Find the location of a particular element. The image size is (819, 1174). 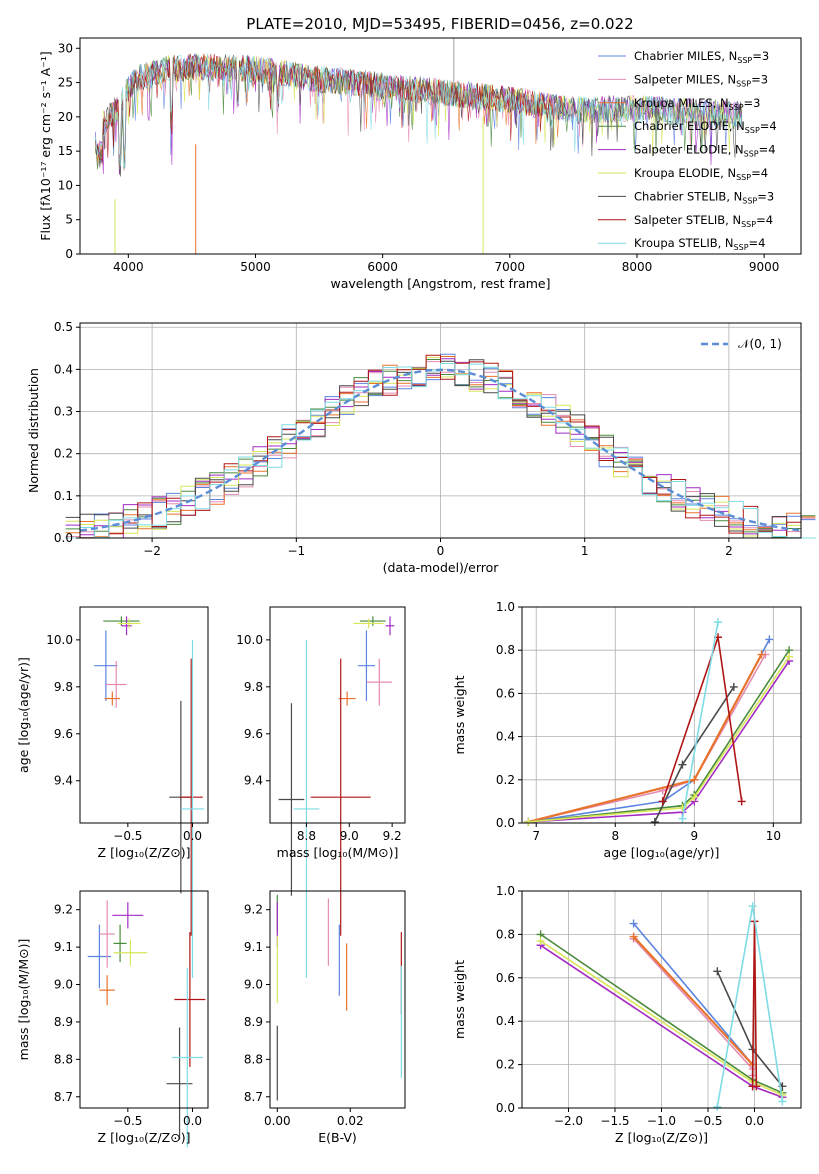

panel-mass-ebv: 0.00 0.02 8.7 8.8 8.9 9.0 9.1 9.2 E(B-V) is located at coordinates (325, 1017).